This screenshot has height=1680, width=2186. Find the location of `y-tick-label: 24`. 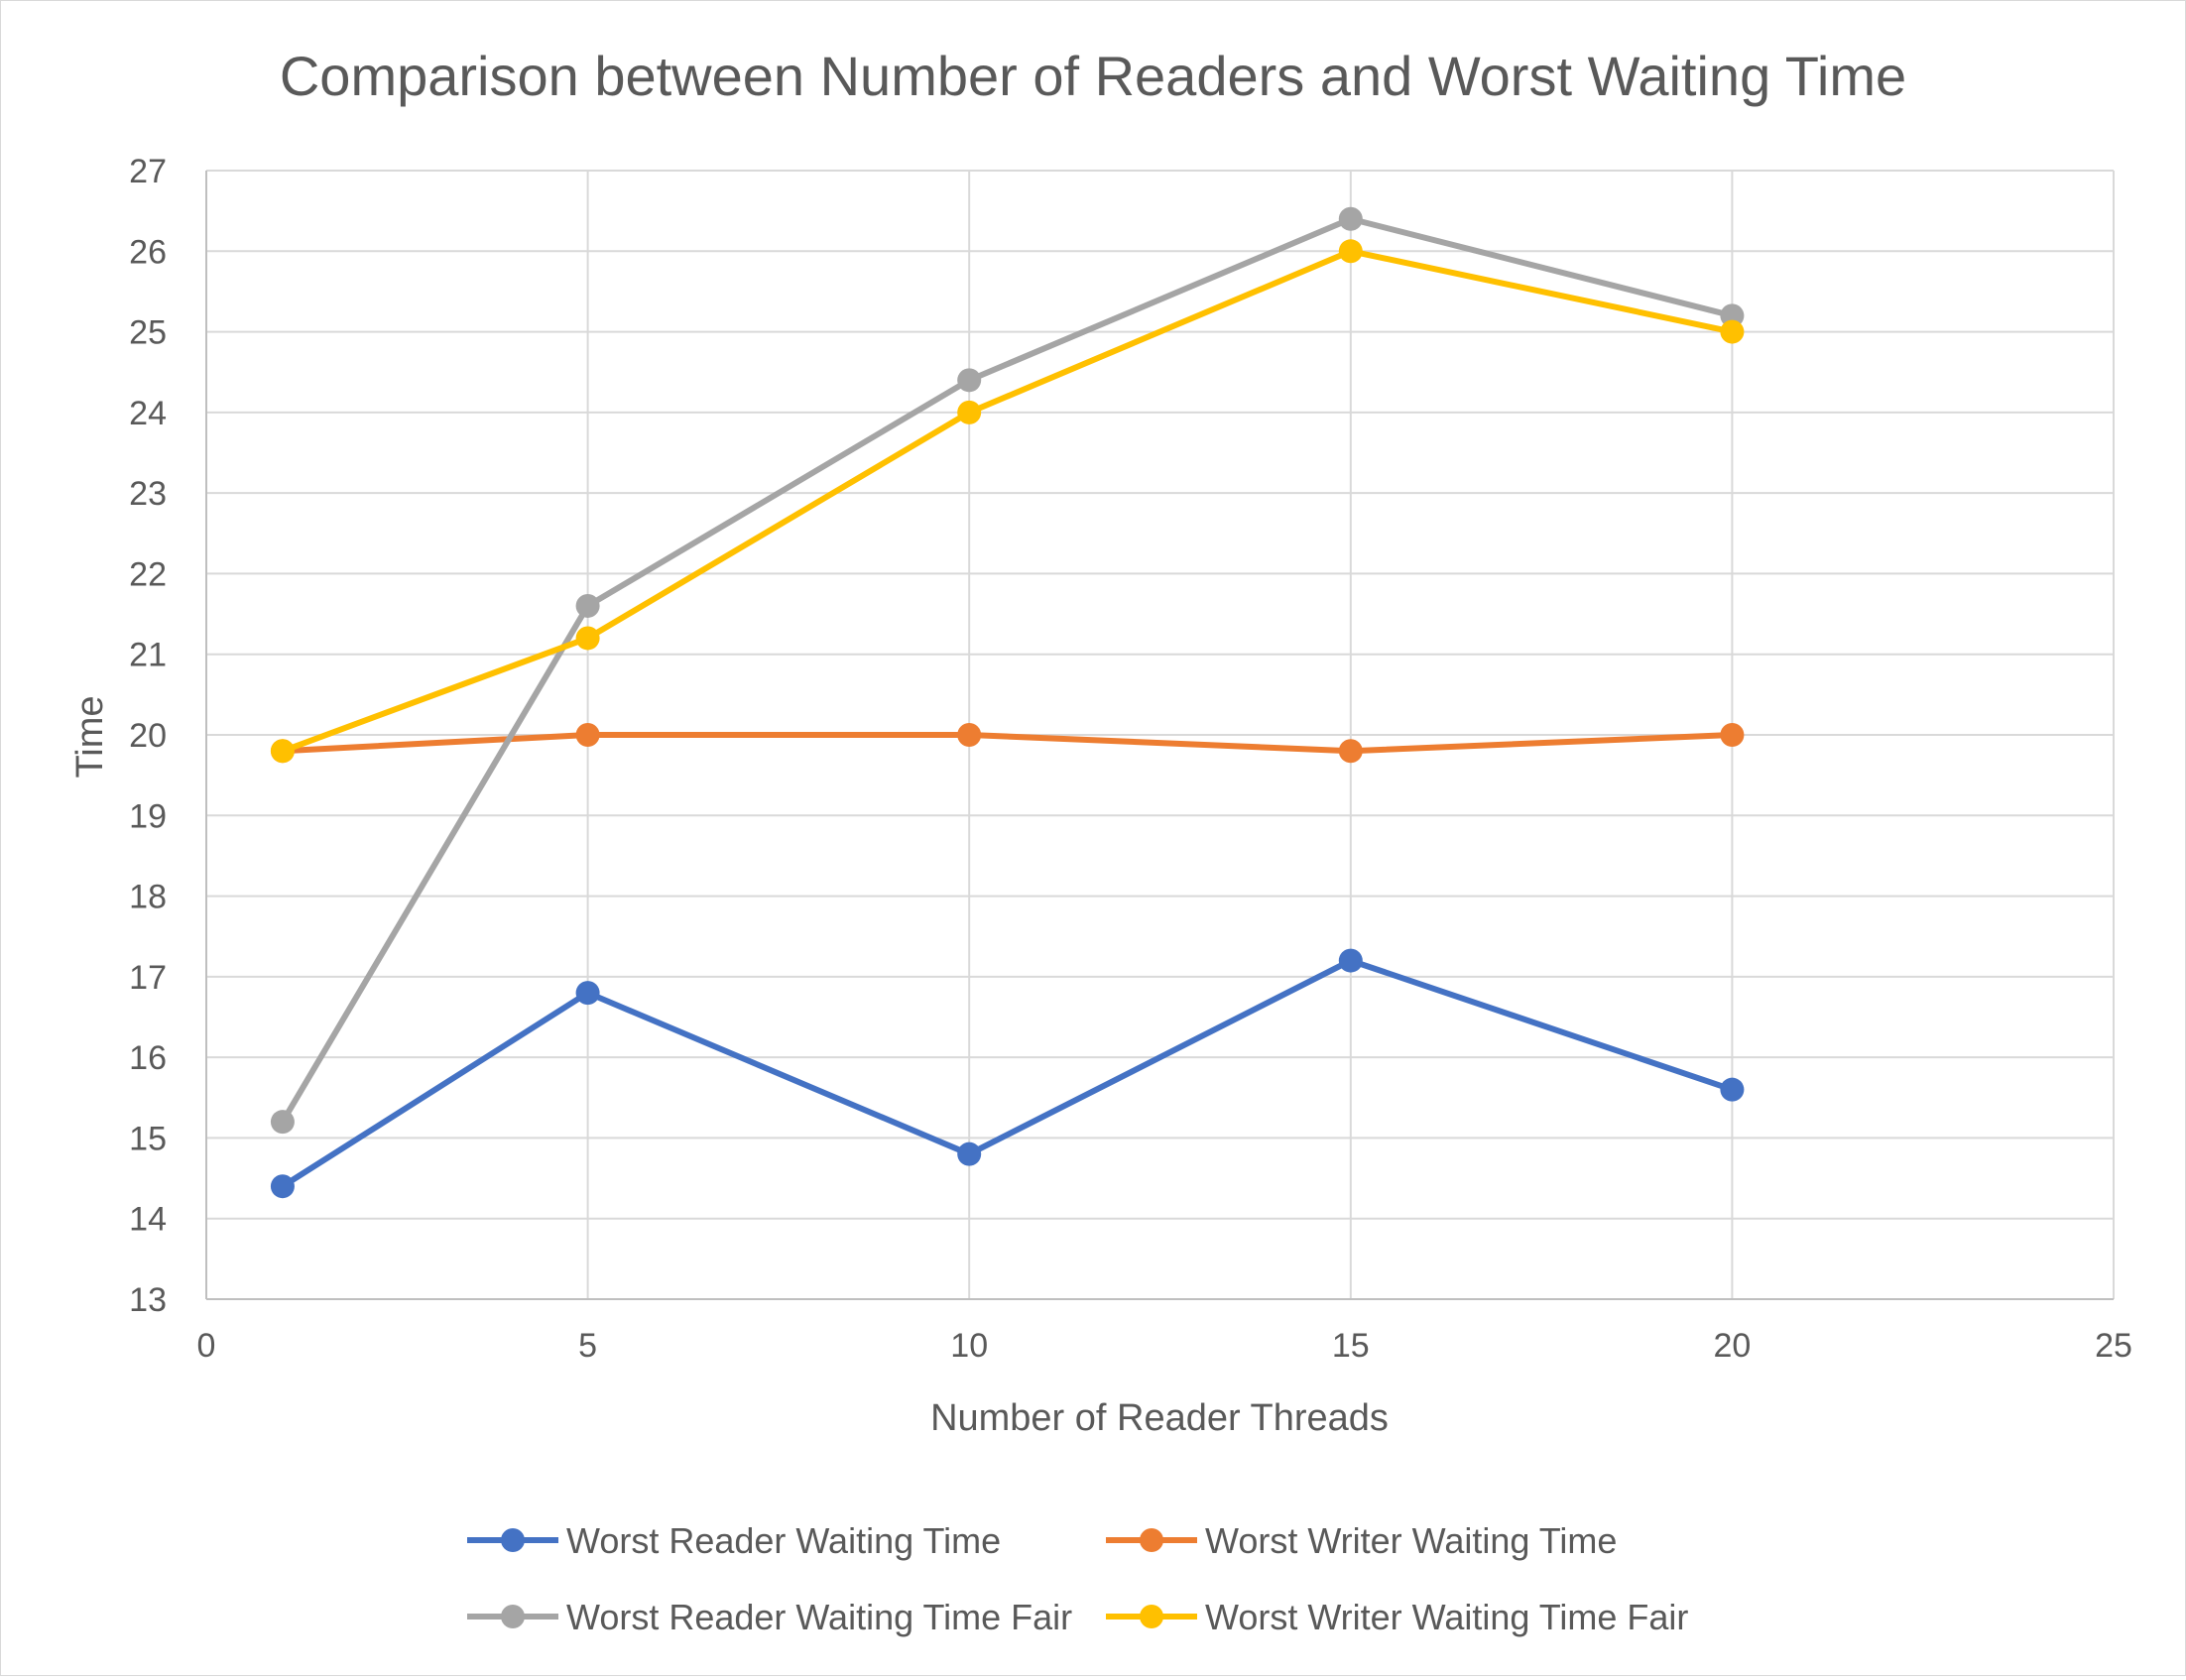

y-tick-label: 24 is located at coordinates (148, 413).